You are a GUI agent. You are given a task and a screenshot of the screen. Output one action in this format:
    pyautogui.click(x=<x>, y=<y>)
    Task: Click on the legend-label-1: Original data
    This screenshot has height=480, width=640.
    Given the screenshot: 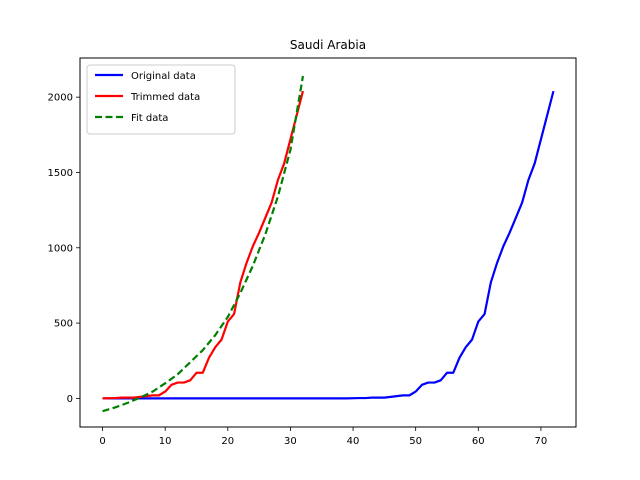 What is the action you would take?
    pyautogui.click(x=163, y=76)
    